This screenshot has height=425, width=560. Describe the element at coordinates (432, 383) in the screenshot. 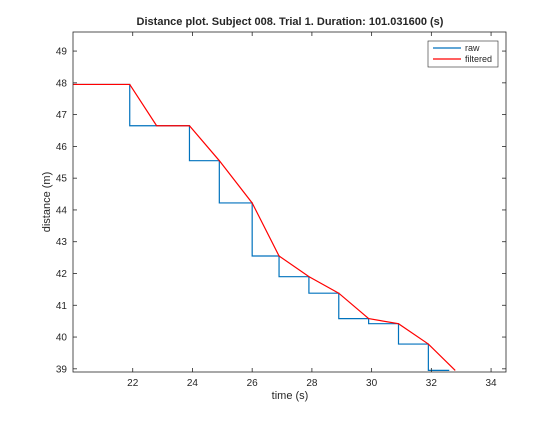

I see `x-tick-label: 32` at that location.